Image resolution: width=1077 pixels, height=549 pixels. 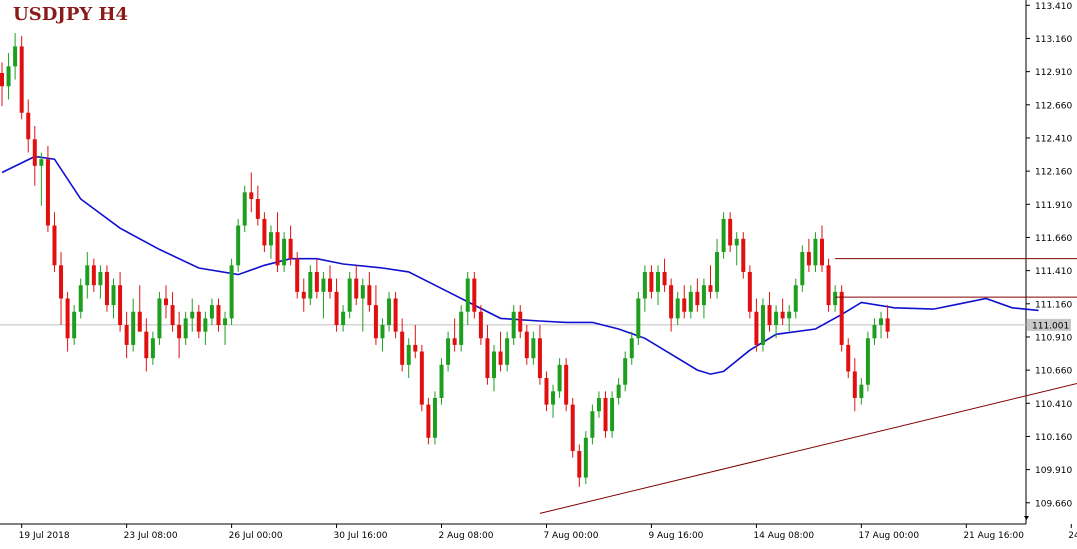 What do you see at coordinates (151, 536) in the screenshot?
I see `x-tick-label: 23 Jul 08:00` at bounding box center [151, 536].